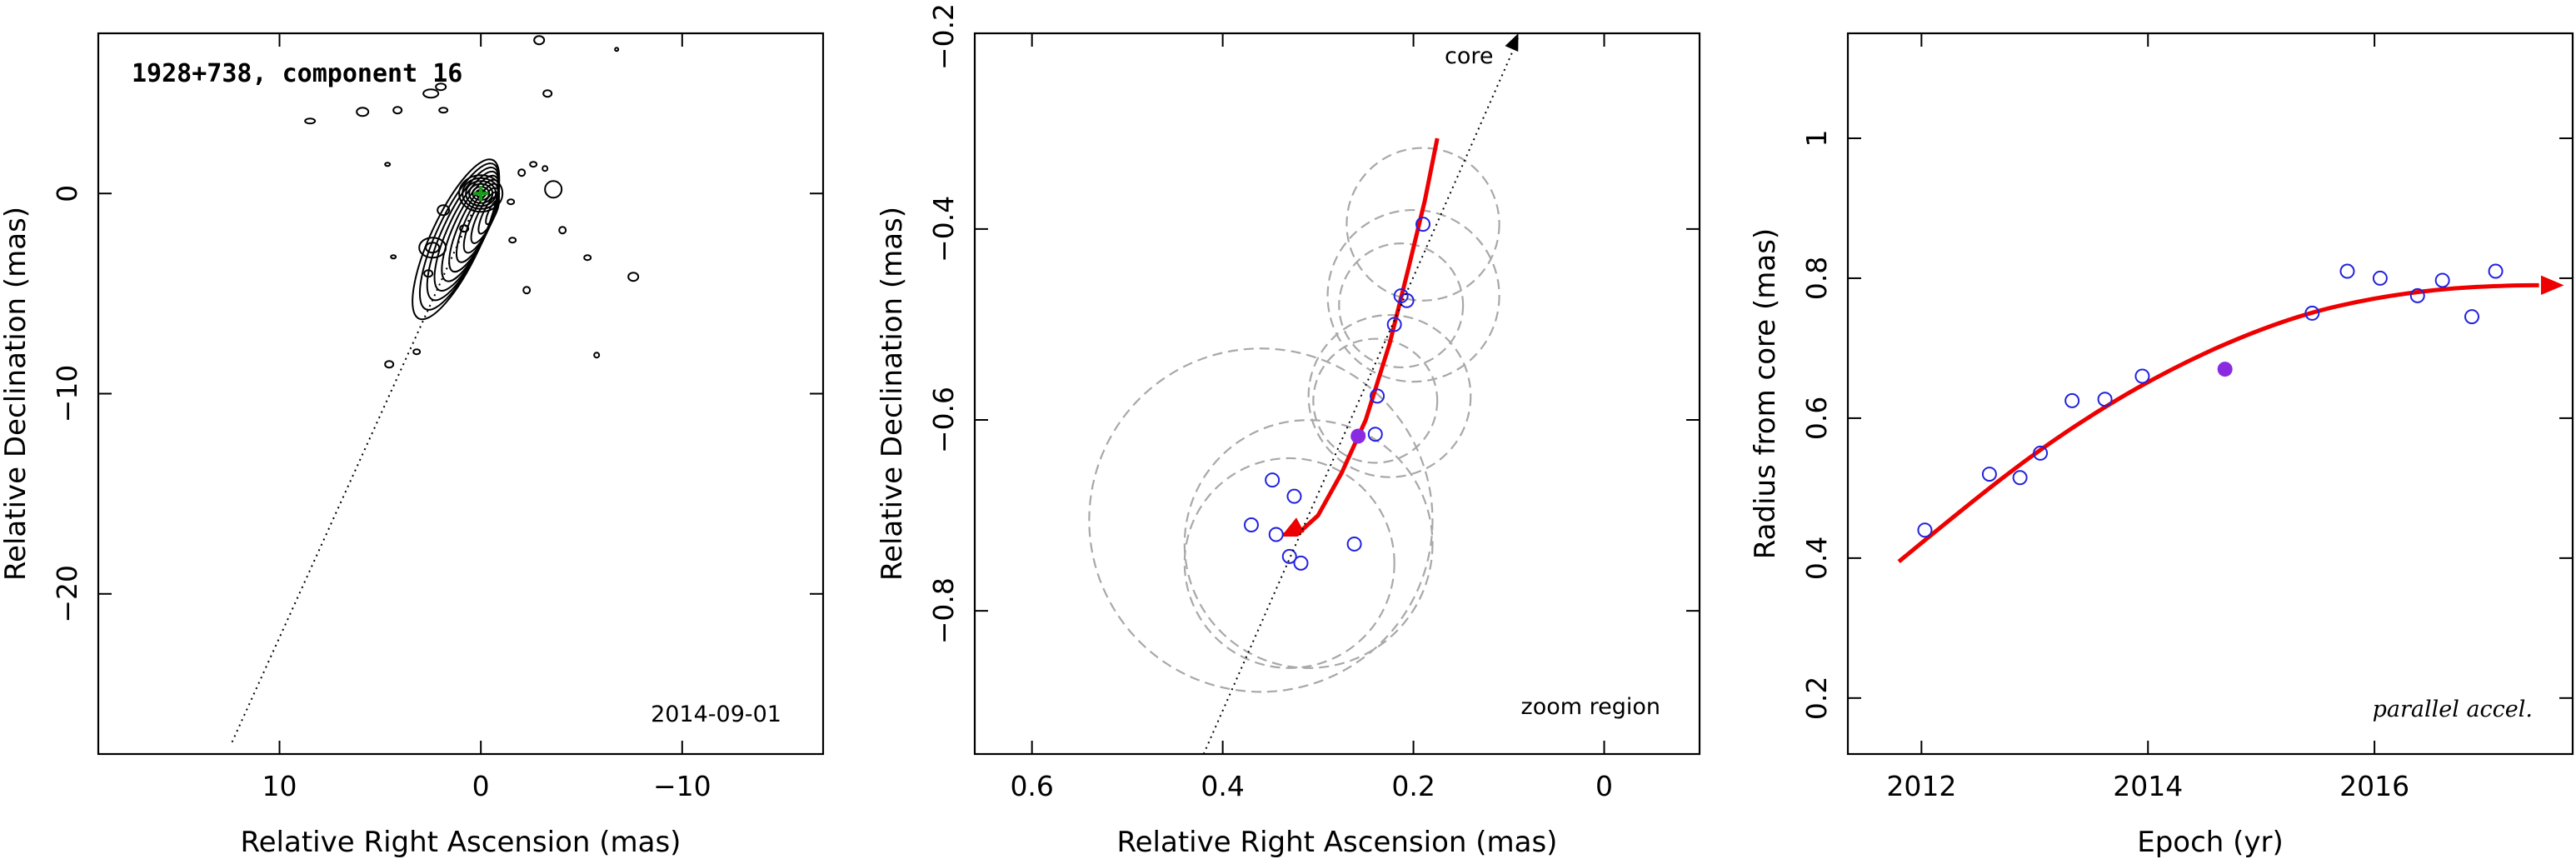  Describe the element at coordinates (2374, 786) in the screenshot. I see `x-tick-label: 2016` at that location.